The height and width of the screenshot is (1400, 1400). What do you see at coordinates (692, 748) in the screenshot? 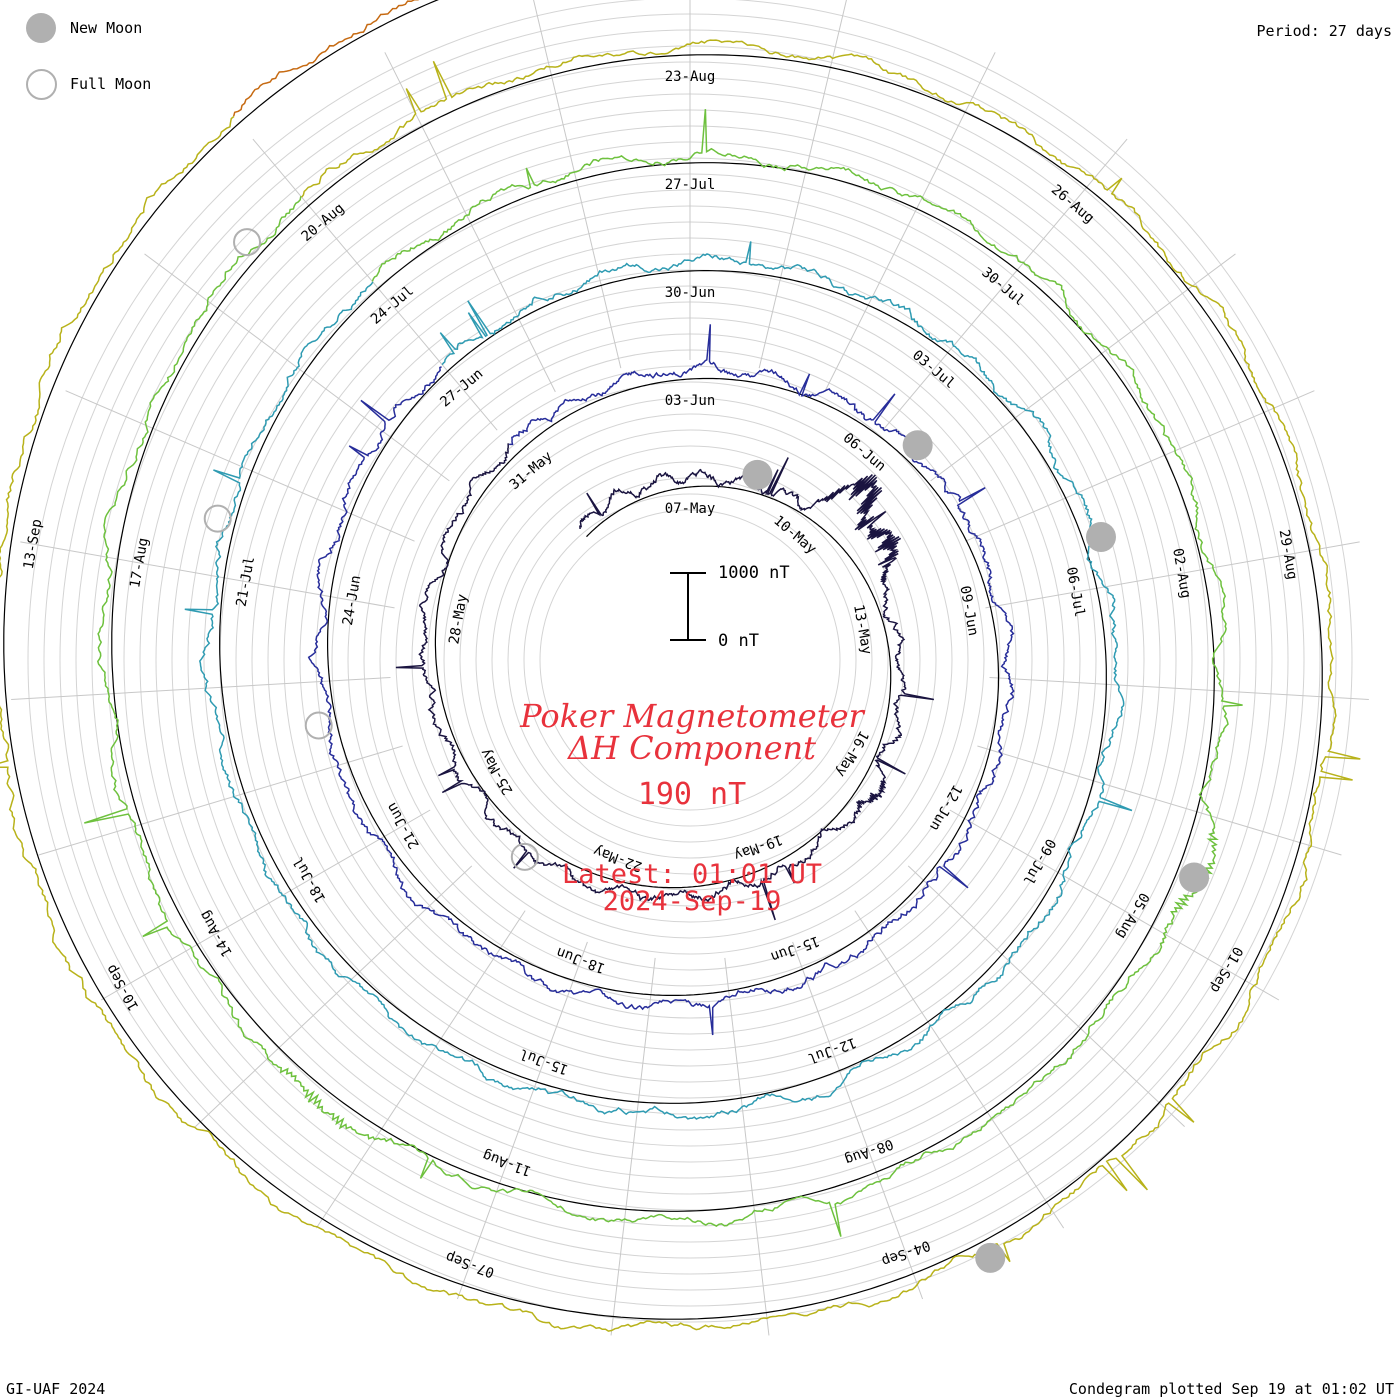
I see `chart-subtitle: ΔH Component` at bounding box center [692, 748].